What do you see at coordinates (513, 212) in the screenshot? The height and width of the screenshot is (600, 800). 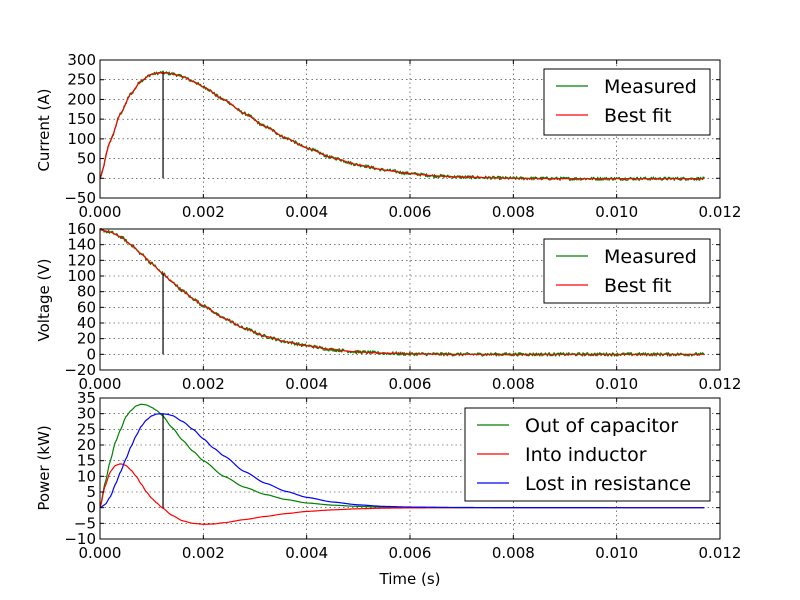 I see `current-xtick-label: 0.008` at bounding box center [513, 212].